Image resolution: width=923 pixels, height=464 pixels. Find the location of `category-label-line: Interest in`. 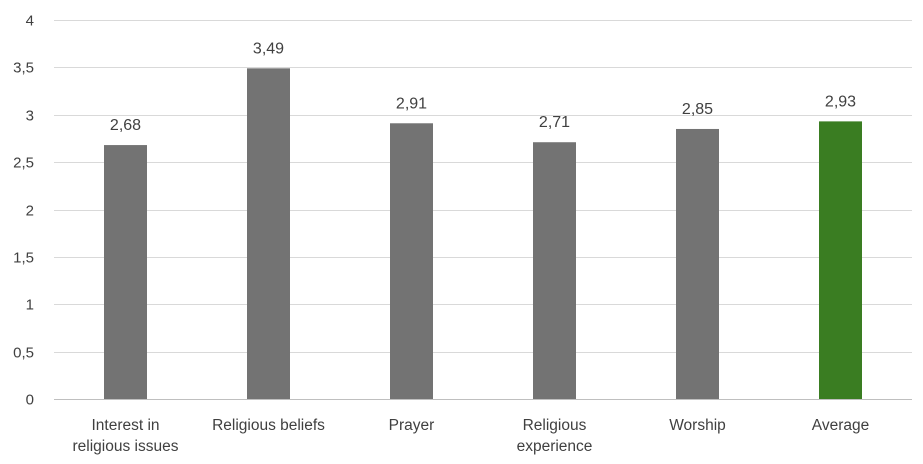

category-label-line: Interest in is located at coordinates (125, 425).